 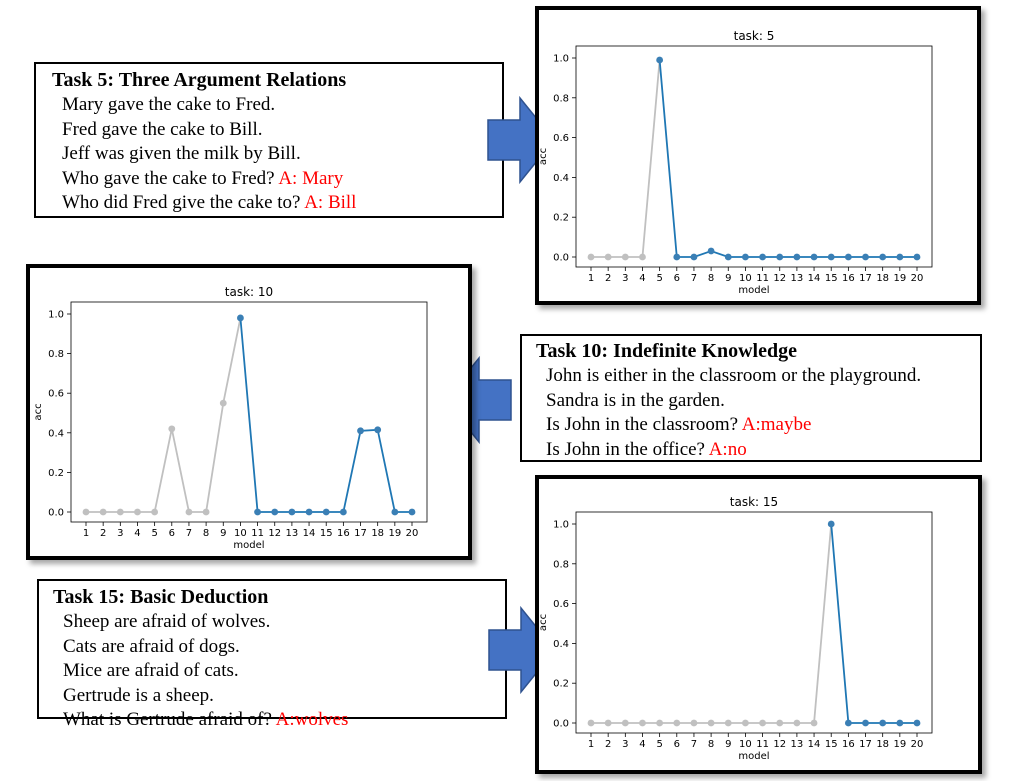 I want to click on task-line: Is John in the classroom? A:maybe, so click(x=763, y=425).